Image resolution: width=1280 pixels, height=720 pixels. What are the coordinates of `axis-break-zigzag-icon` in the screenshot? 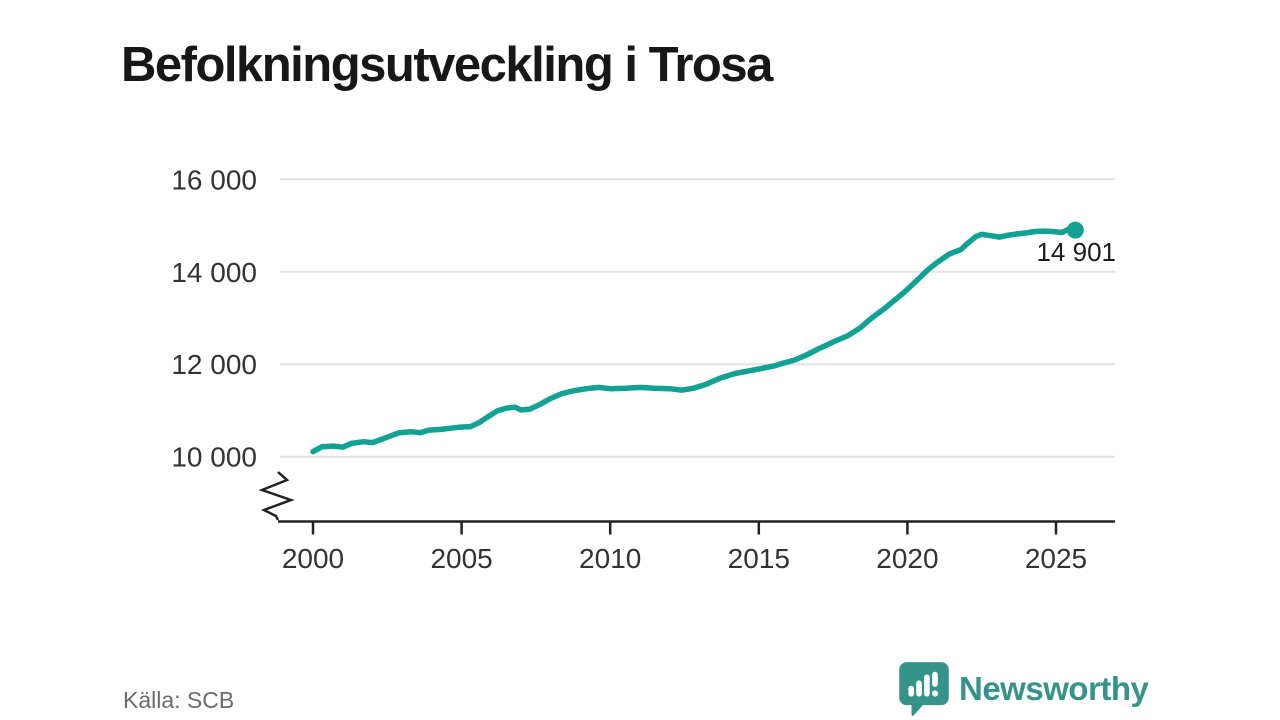 It's located at (276, 496).